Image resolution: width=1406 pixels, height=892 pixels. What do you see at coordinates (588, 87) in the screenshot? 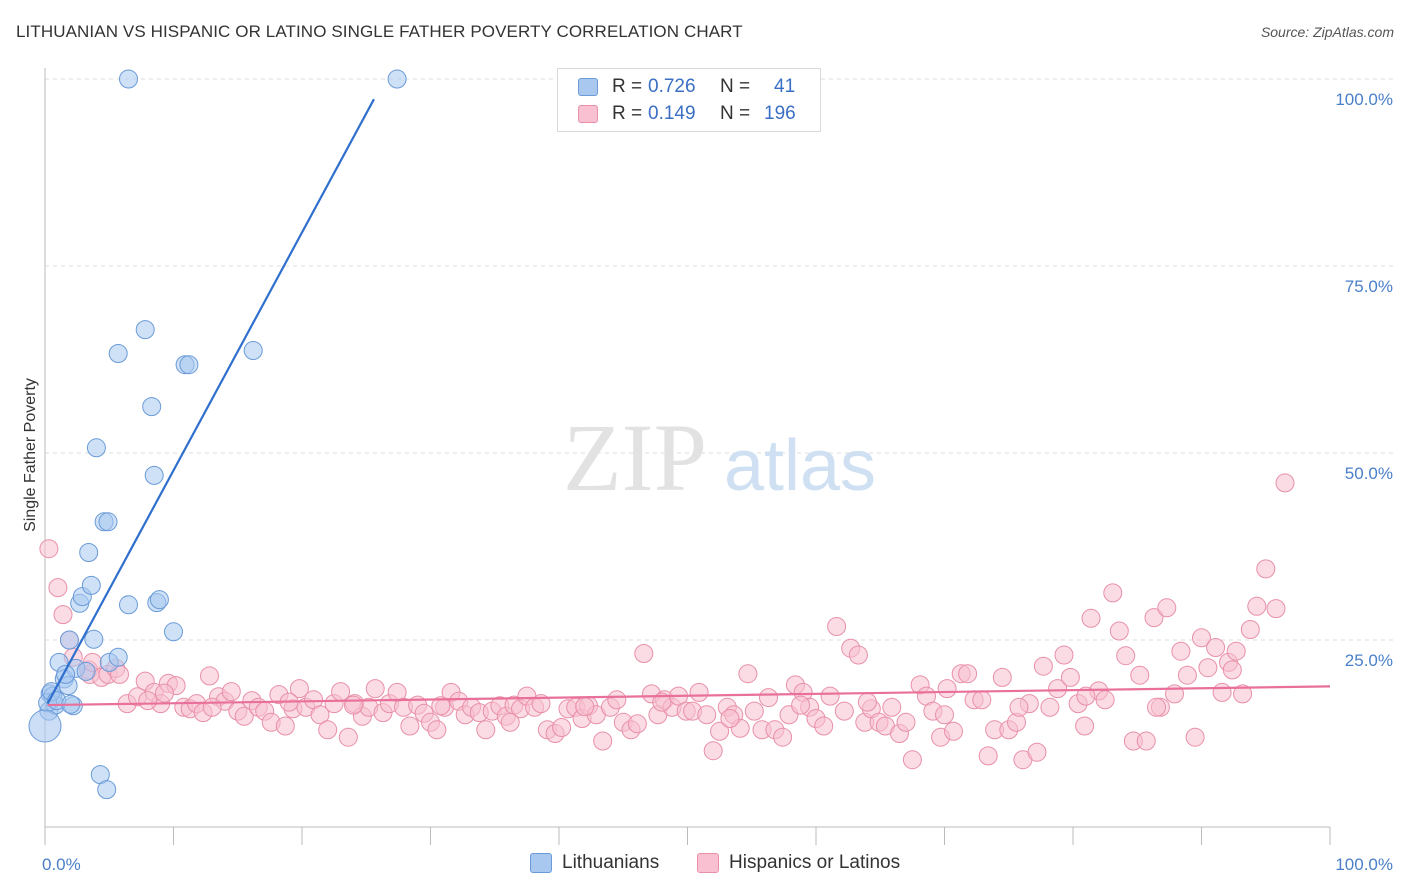
I see `legend-swatch-lithuanians` at bounding box center [588, 87].